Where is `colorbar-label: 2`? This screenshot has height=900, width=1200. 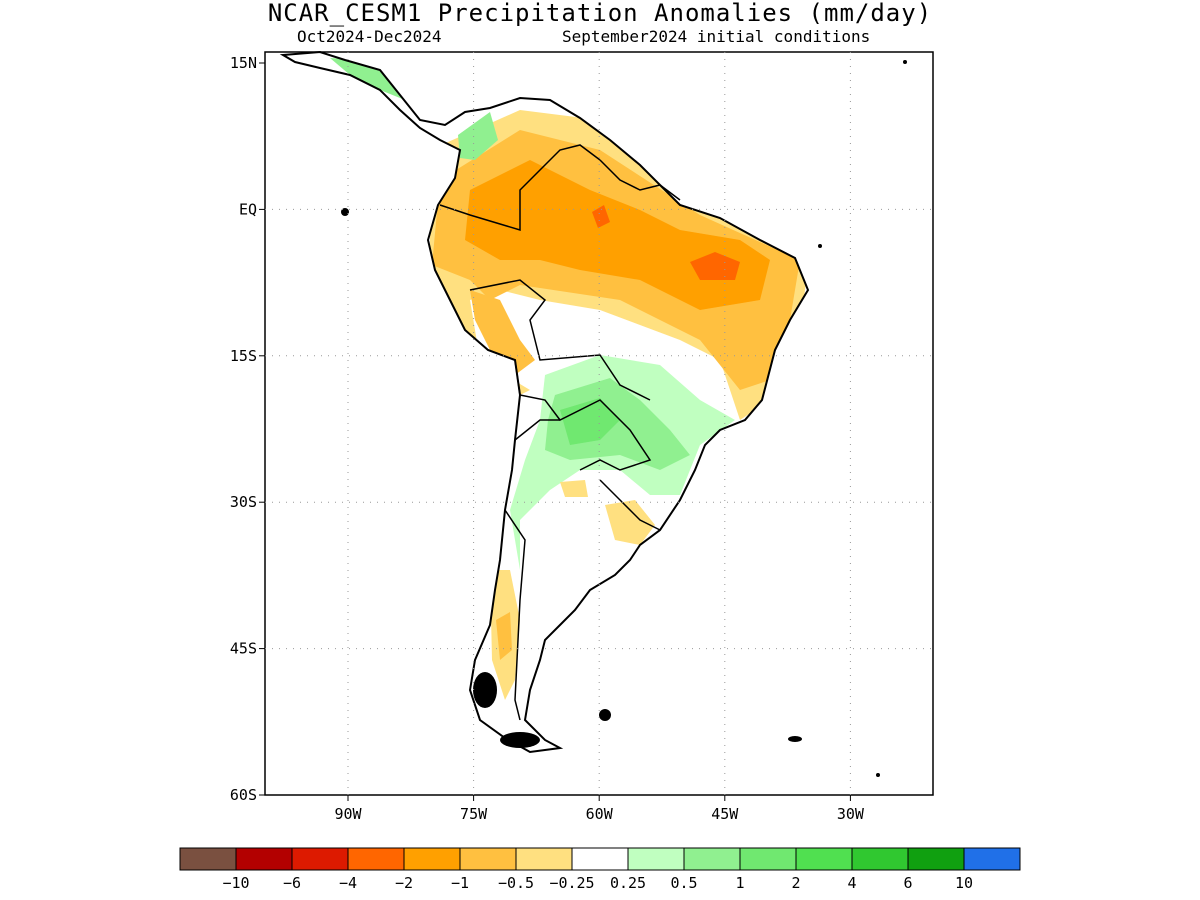
colorbar-label: 2 is located at coordinates (795, 883).